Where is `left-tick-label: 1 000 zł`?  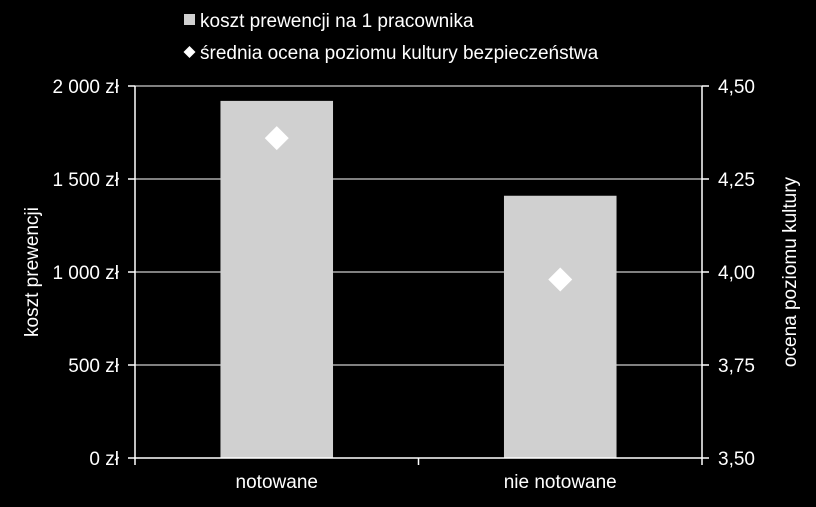
left-tick-label: 1 000 zł is located at coordinates (85, 273).